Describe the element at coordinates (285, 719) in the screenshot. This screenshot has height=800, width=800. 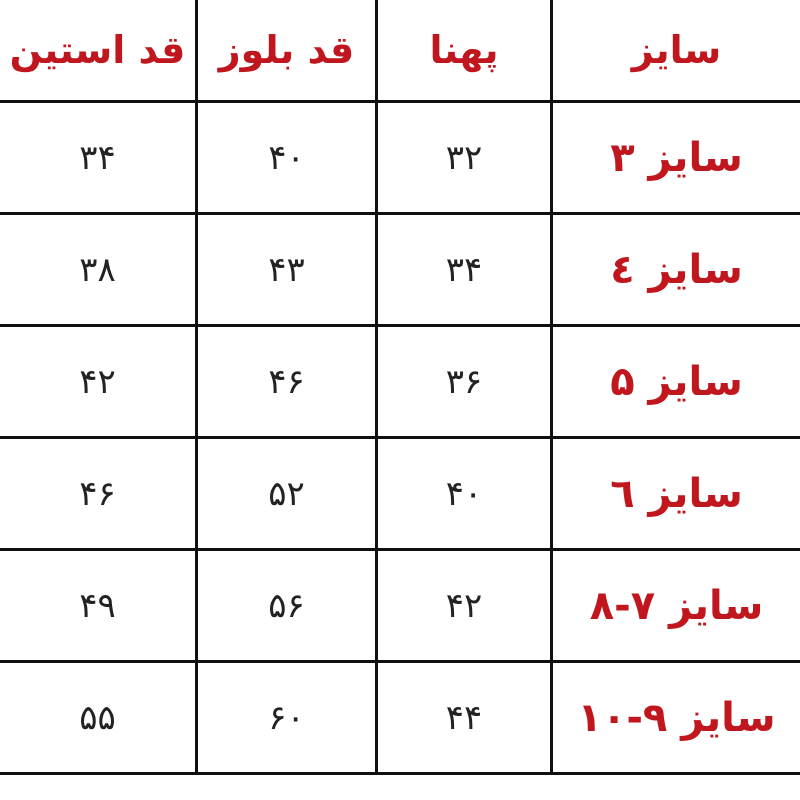
I see `value-cell: ۶۰` at that location.